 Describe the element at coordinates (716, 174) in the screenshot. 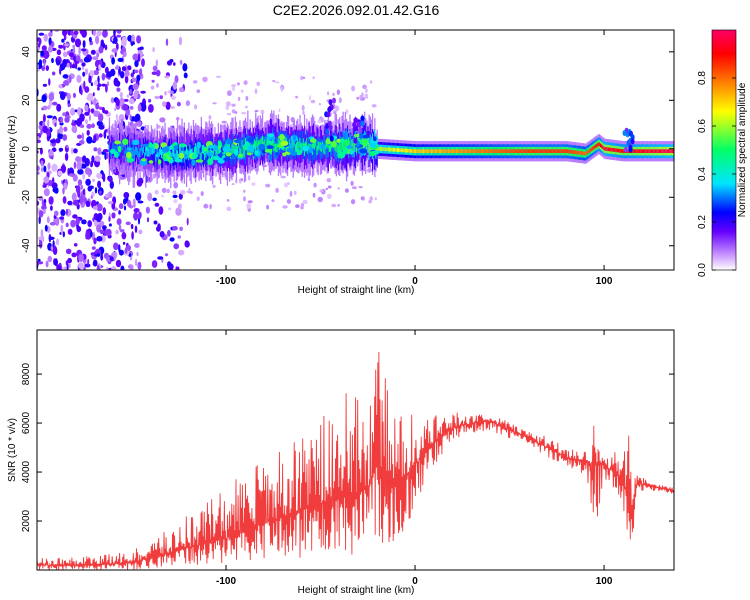

I see `colorbar-ticks: 0.0 0.2 0.4 0.6 0.8` at that location.